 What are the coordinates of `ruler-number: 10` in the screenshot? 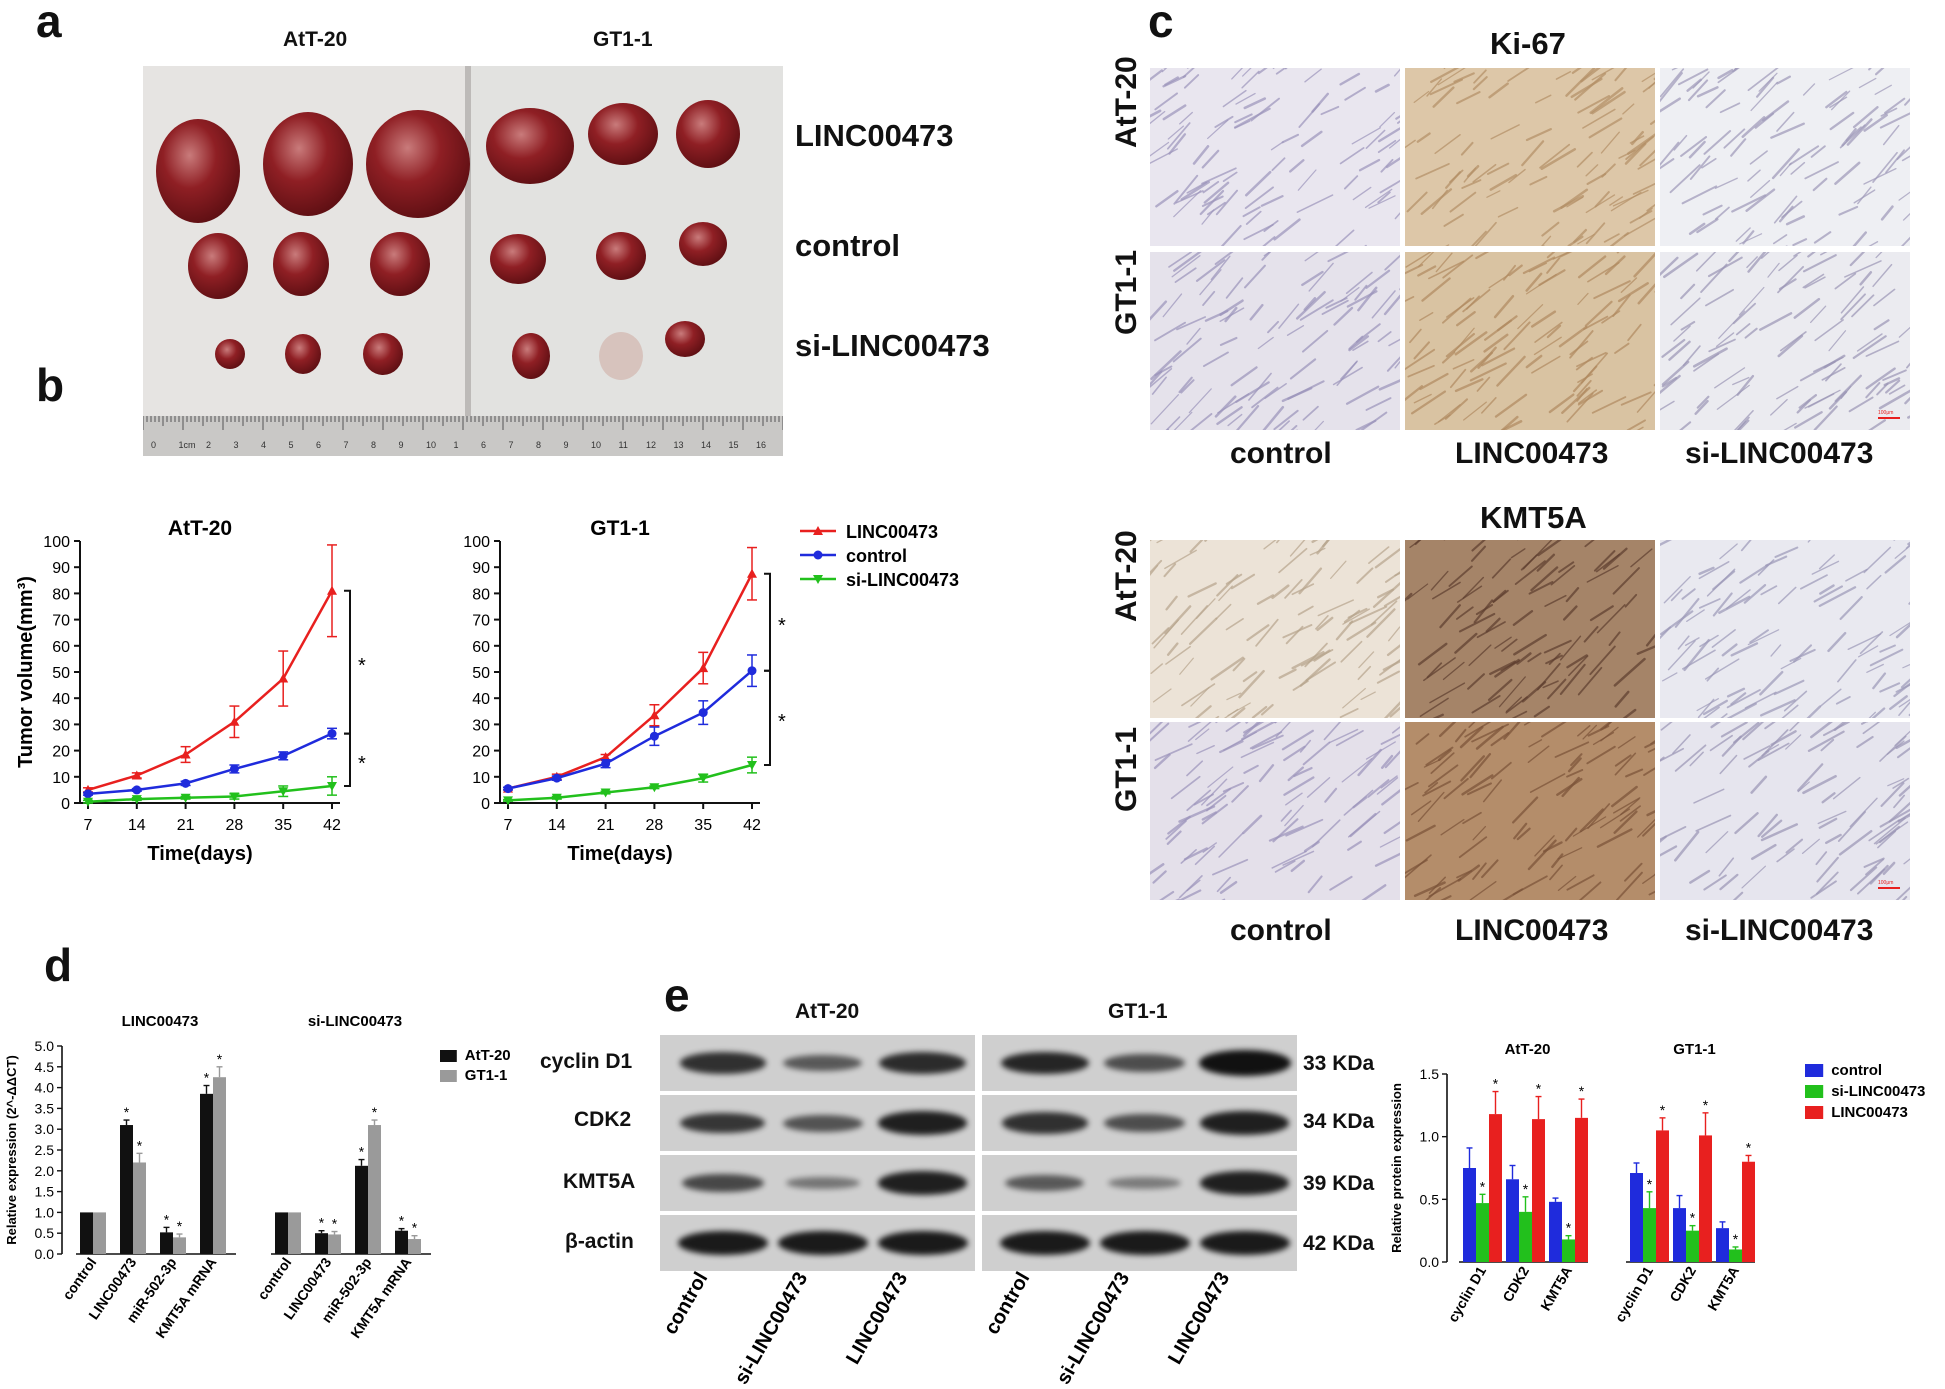 It's located at (596, 445).